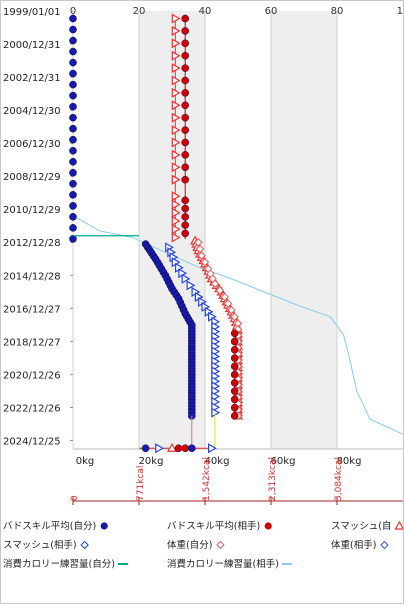 The height and width of the screenshot is (607, 404). Describe the element at coordinates (32, 210) in the screenshot. I see `y-date-label: 2010/12/29` at that location.